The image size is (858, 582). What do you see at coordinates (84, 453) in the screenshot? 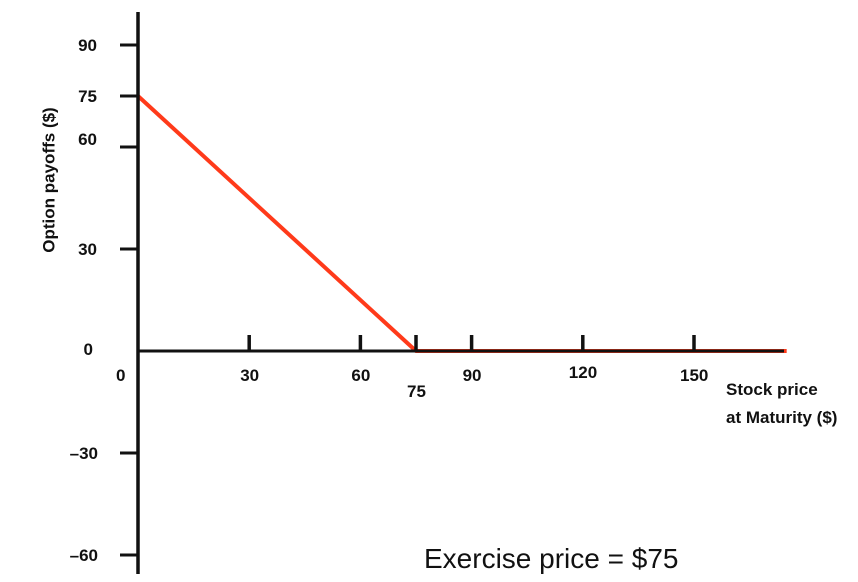
I see `y-tick-label: –30` at bounding box center [84, 453].